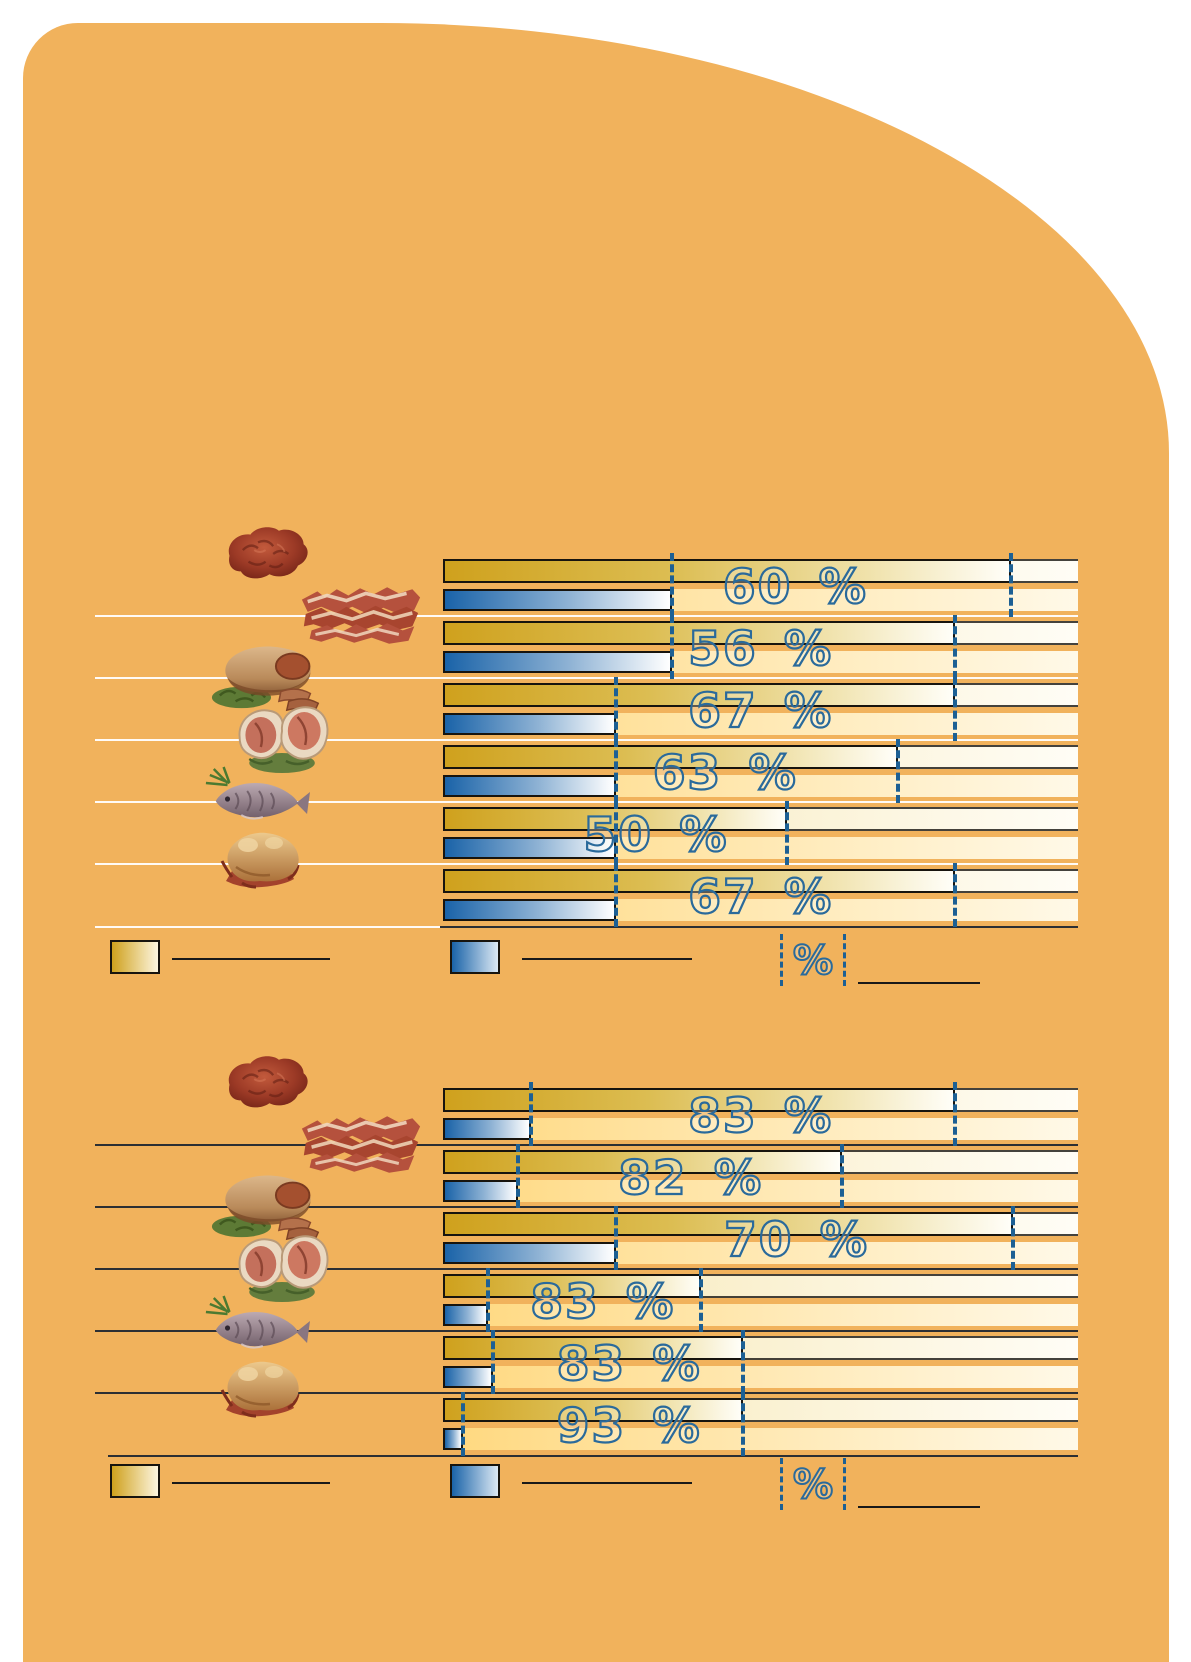 This screenshot has height=1662, width=1191. I want to click on percent-label: 63 %, so click(725, 773).